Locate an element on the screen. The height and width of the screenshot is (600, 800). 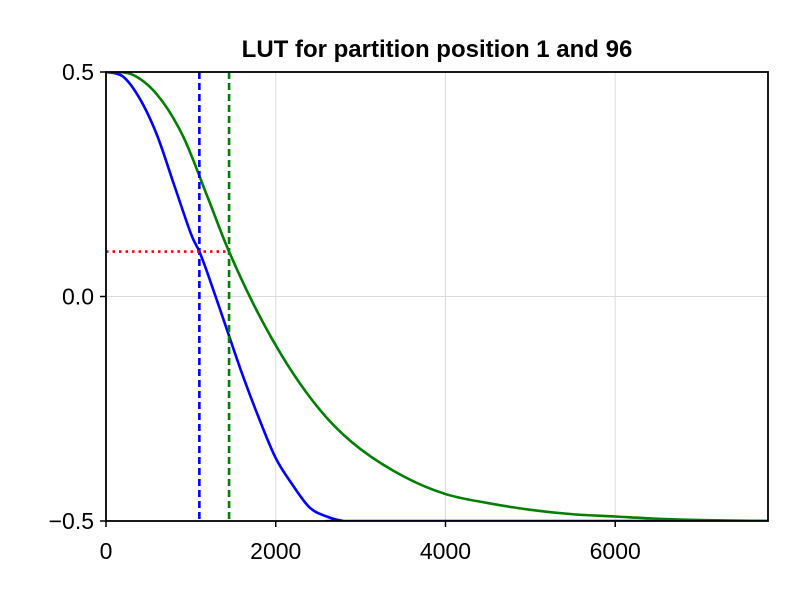
x-tick-label: 0 is located at coordinates (106, 551).